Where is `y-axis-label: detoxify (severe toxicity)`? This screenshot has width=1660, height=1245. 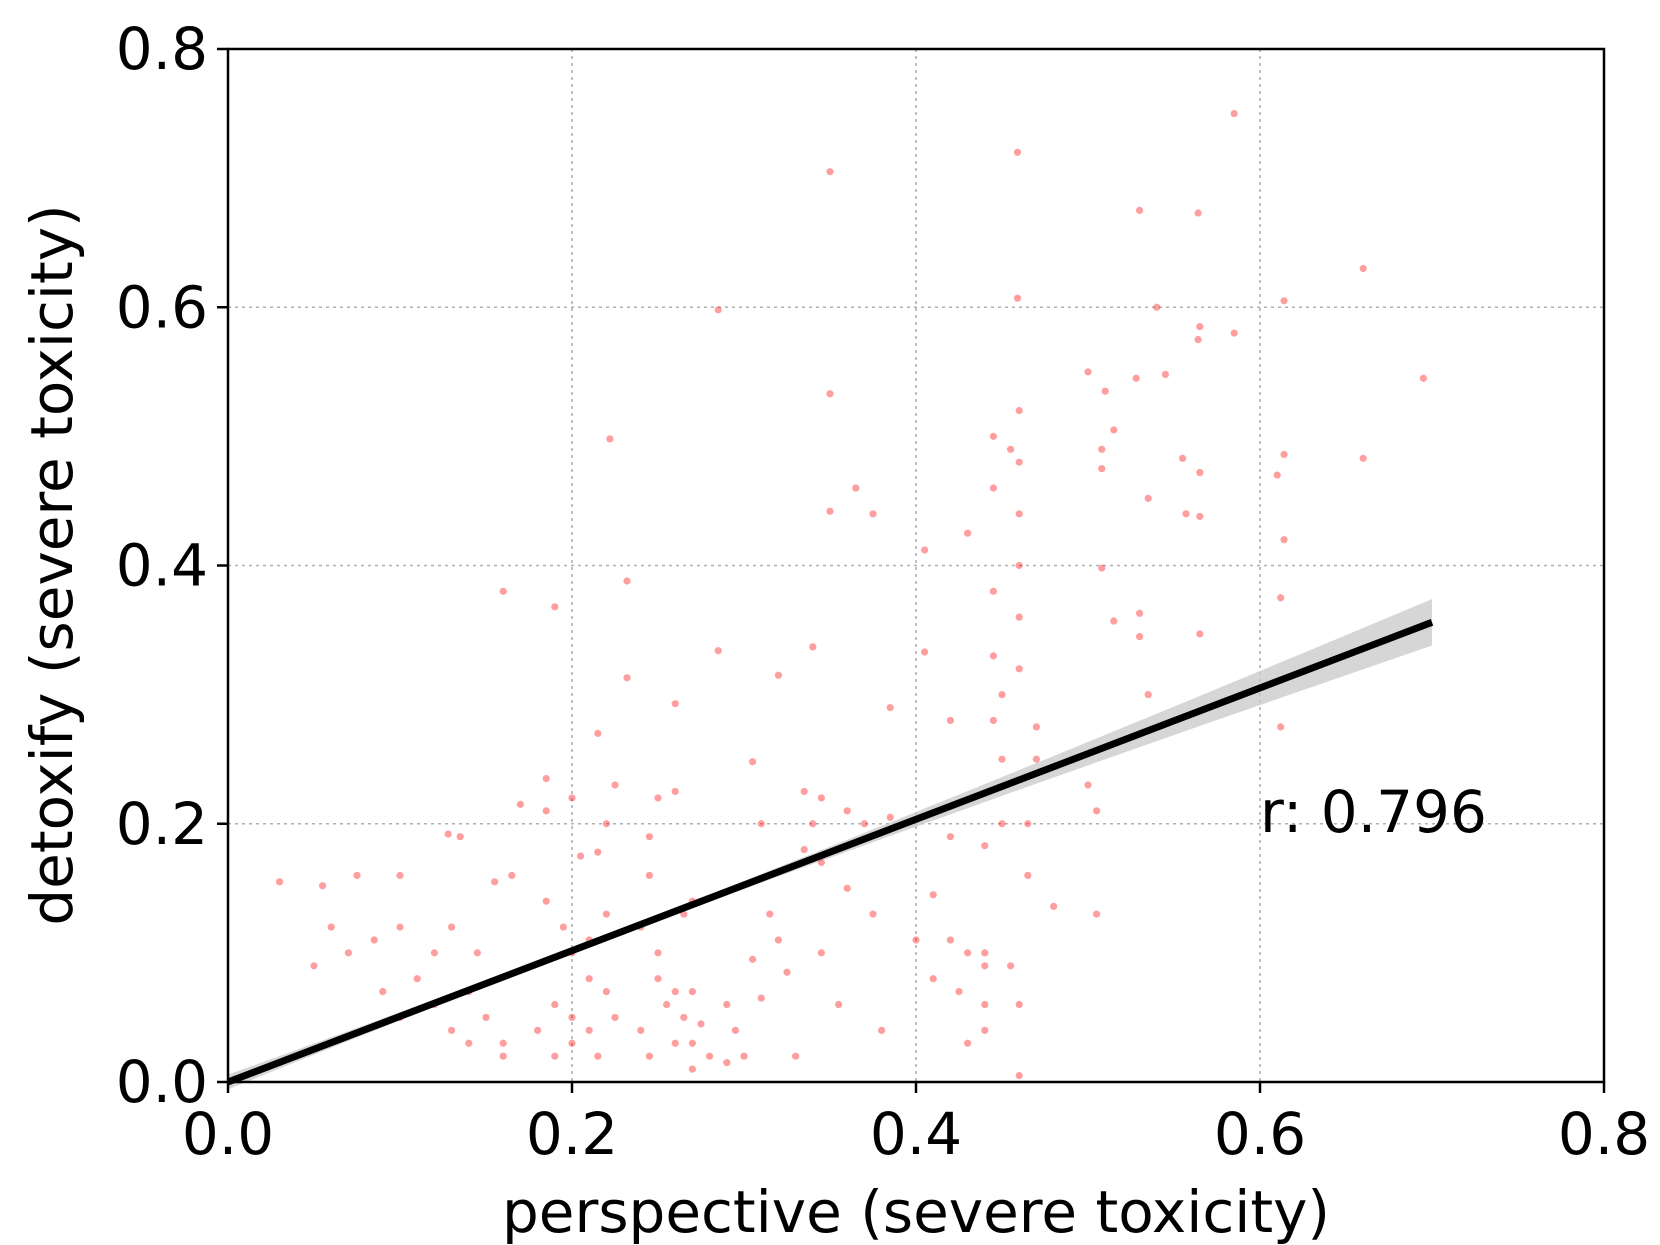 y-axis-label: detoxify (severe toxicity) is located at coordinates (52, 564).